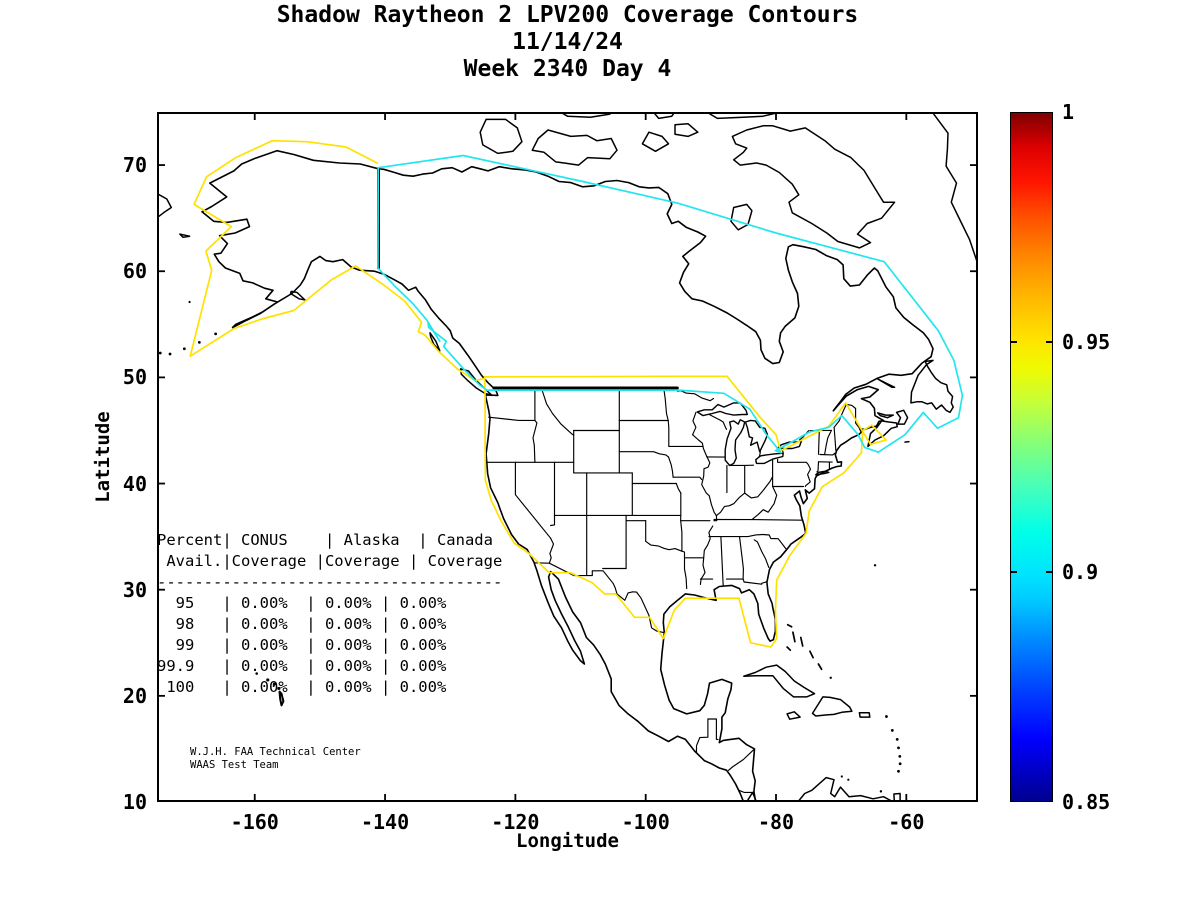  I want to click on y-tick-label: 50, so click(134, 377).